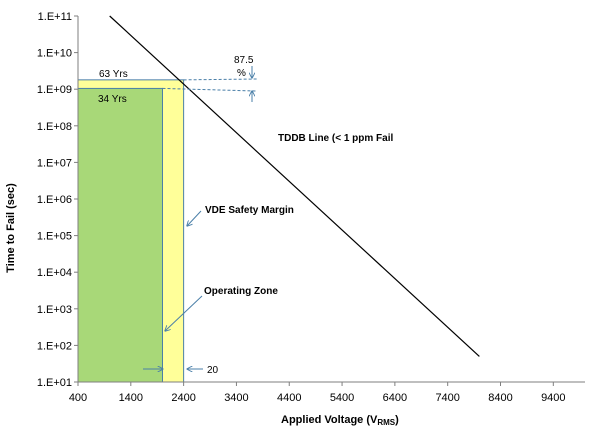 This screenshot has height=427, width=589. What do you see at coordinates (78, 398) in the screenshot?
I see `x-tick-label: 400` at bounding box center [78, 398].